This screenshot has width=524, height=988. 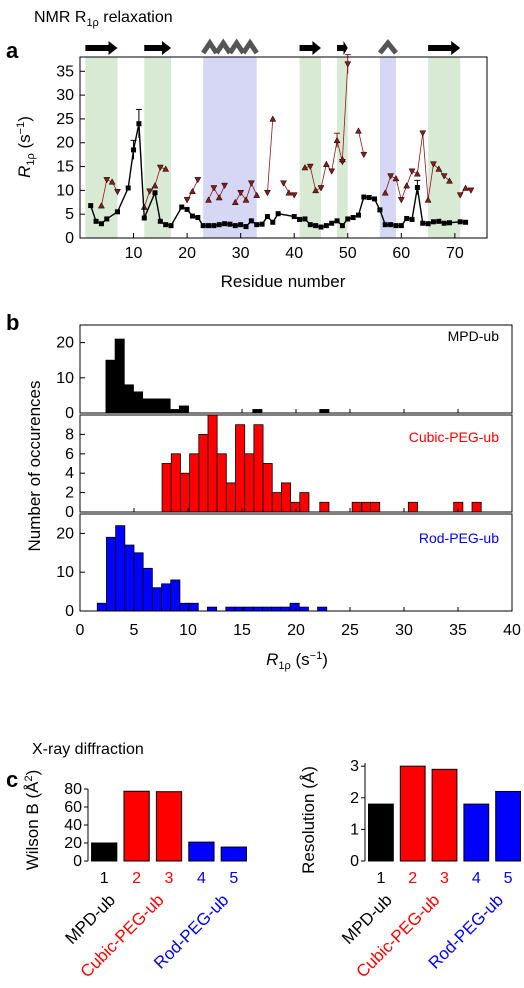 What do you see at coordinates (294, 247) in the screenshot?
I see `panel-a-x-ticks: 10 20 30 40 50 60 70` at bounding box center [294, 247].